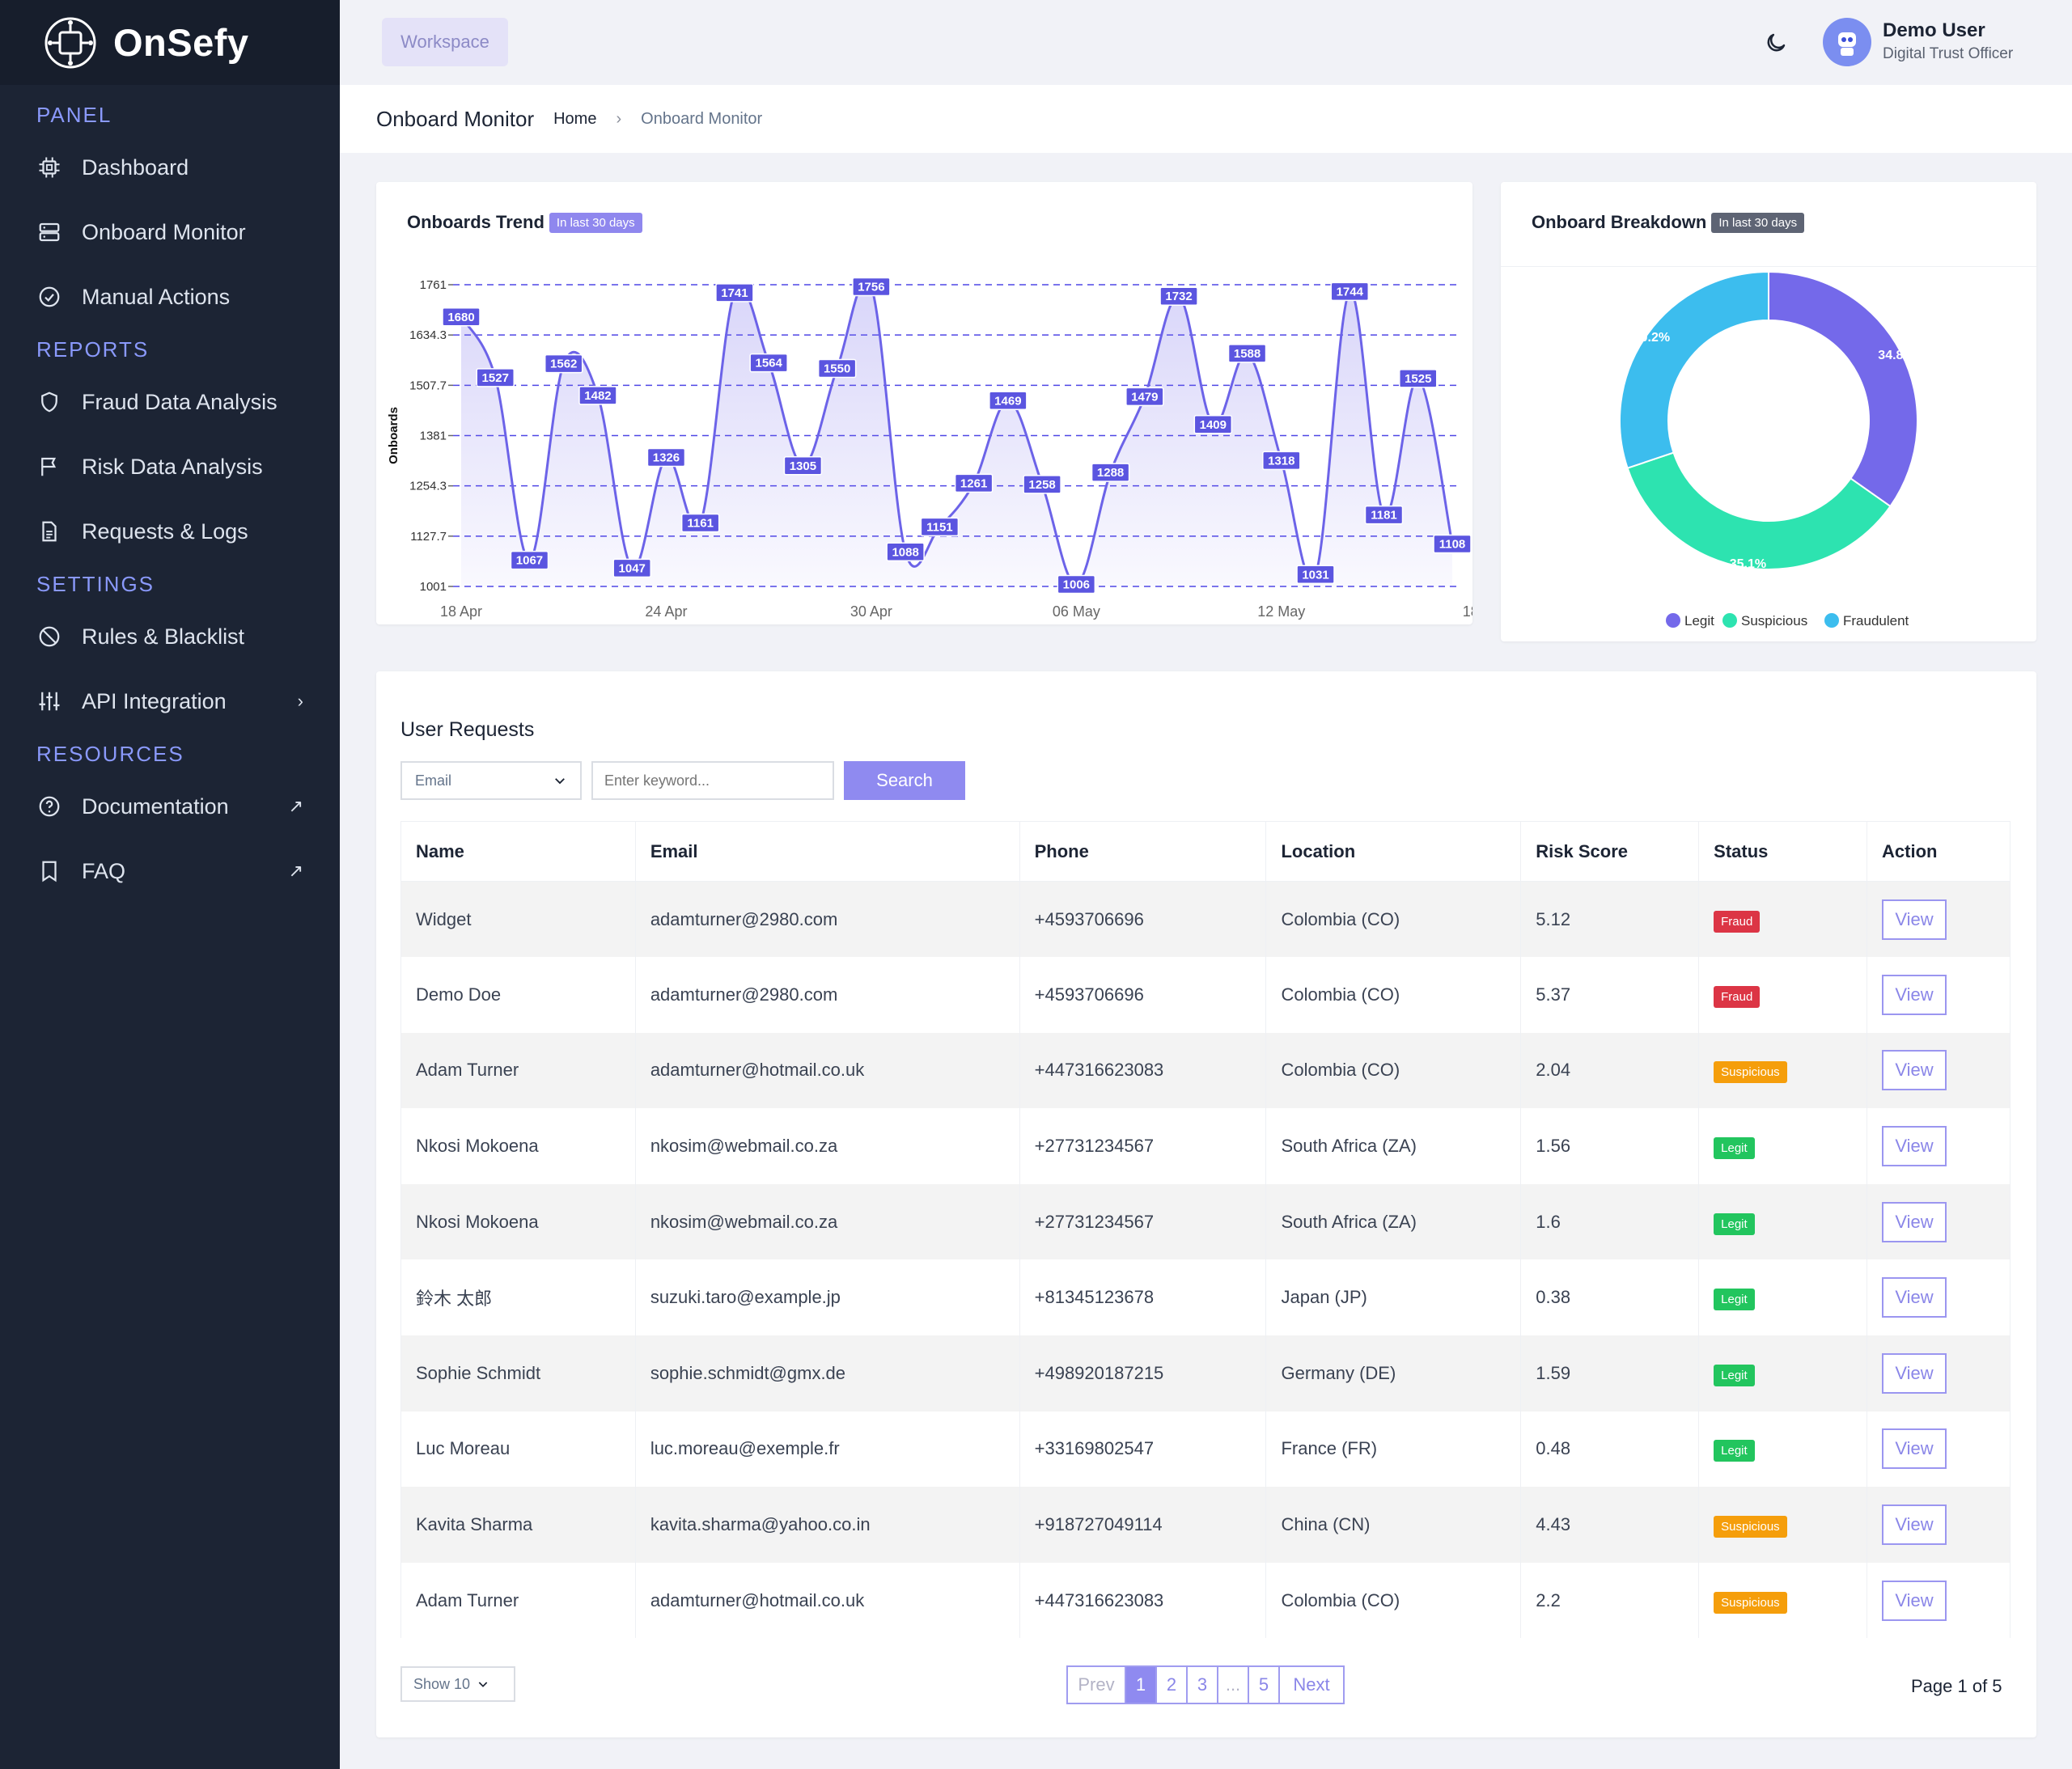  Describe the element at coordinates (1312, 1685) in the screenshot. I see `next-page-button: Next` at that location.